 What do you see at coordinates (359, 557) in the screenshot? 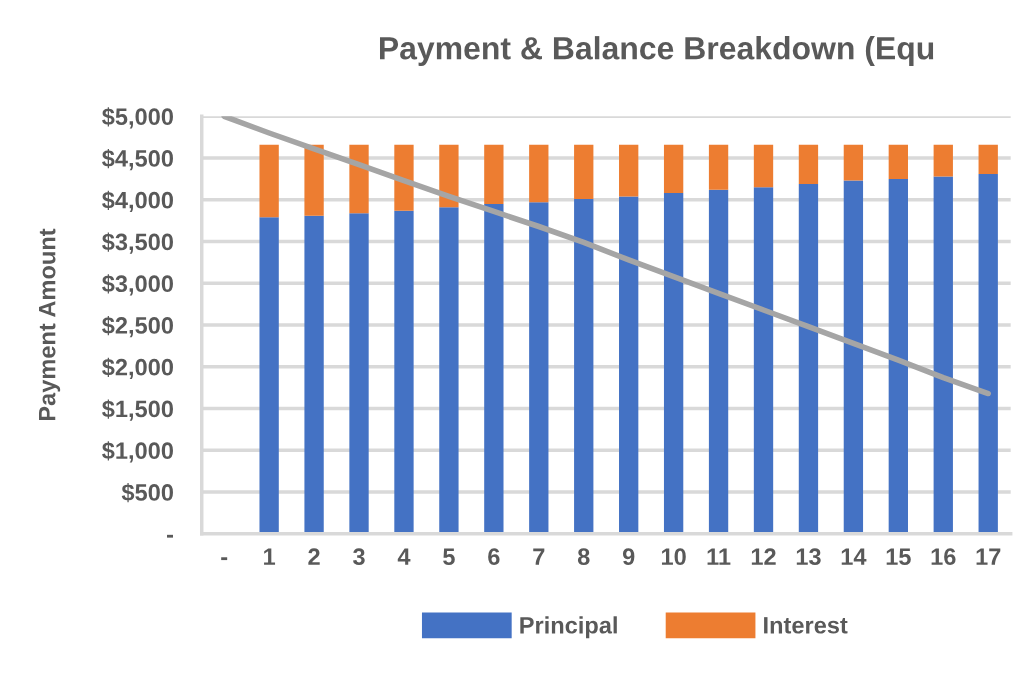
I see `x-tick-label: 3` at bounding box center [359, 557].